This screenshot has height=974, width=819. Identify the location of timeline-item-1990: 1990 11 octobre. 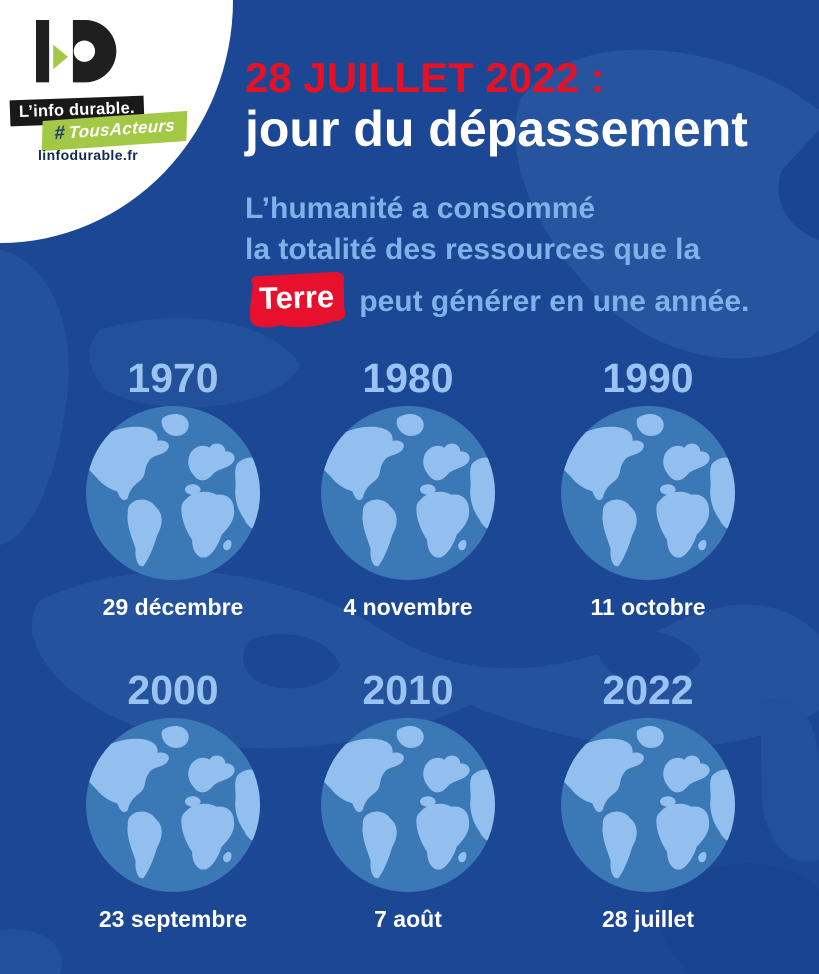
(648, 488).